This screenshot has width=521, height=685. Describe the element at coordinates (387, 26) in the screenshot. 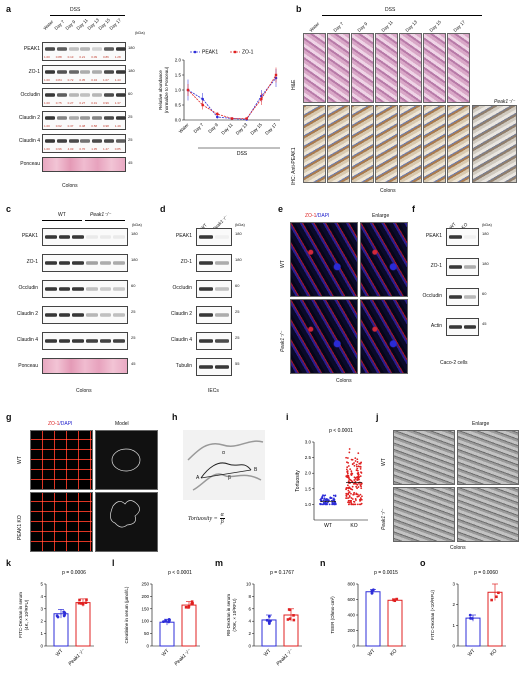

I see `panel-b-lane-3: Day 11` at that location.